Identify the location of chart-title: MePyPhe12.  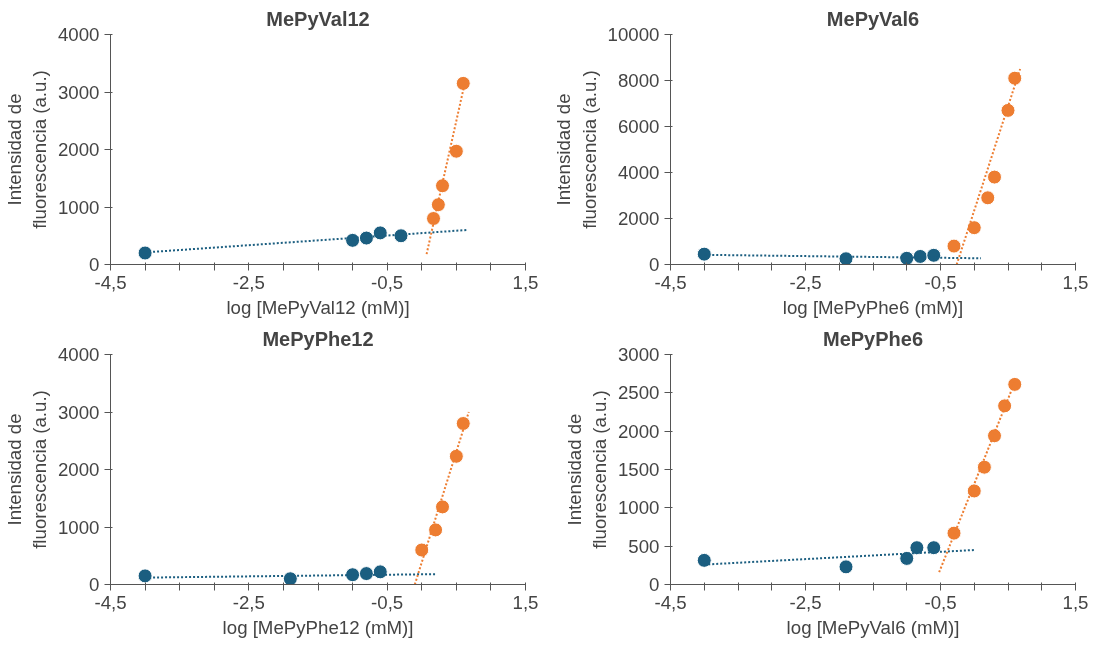
(318, 338).